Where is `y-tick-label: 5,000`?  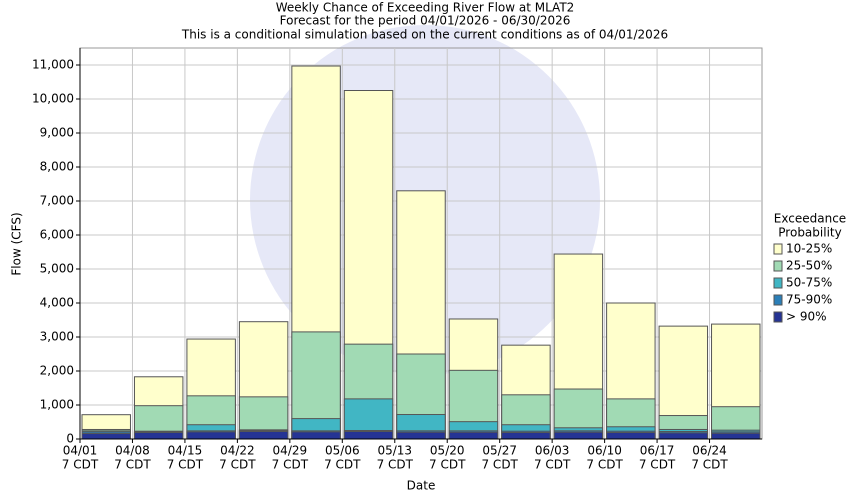 y-tick-label: 5,000 is located at coordinates (57, 269).